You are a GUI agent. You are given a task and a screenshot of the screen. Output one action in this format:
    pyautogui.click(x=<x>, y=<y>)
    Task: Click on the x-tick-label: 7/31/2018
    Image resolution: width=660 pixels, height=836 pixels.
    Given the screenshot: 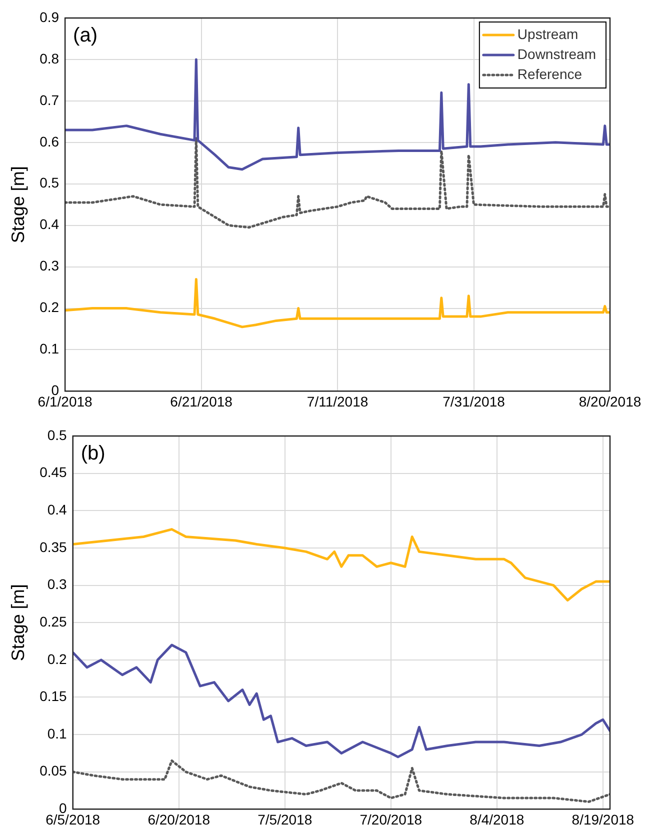 What is the action you would take?
    pyautogui.click(x=474, y=401)
    